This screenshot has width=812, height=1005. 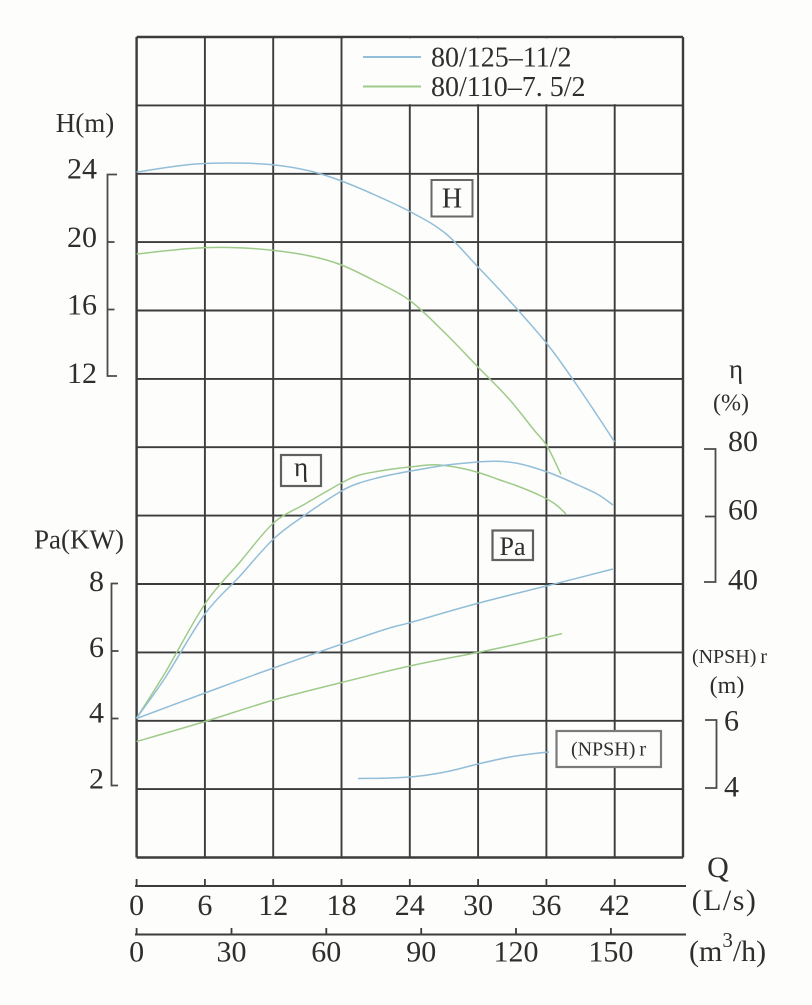 What do you see at coordinates (727, 686) in the screenshot?
I see `svg-text: (m)` at bounding box center [727, 686].